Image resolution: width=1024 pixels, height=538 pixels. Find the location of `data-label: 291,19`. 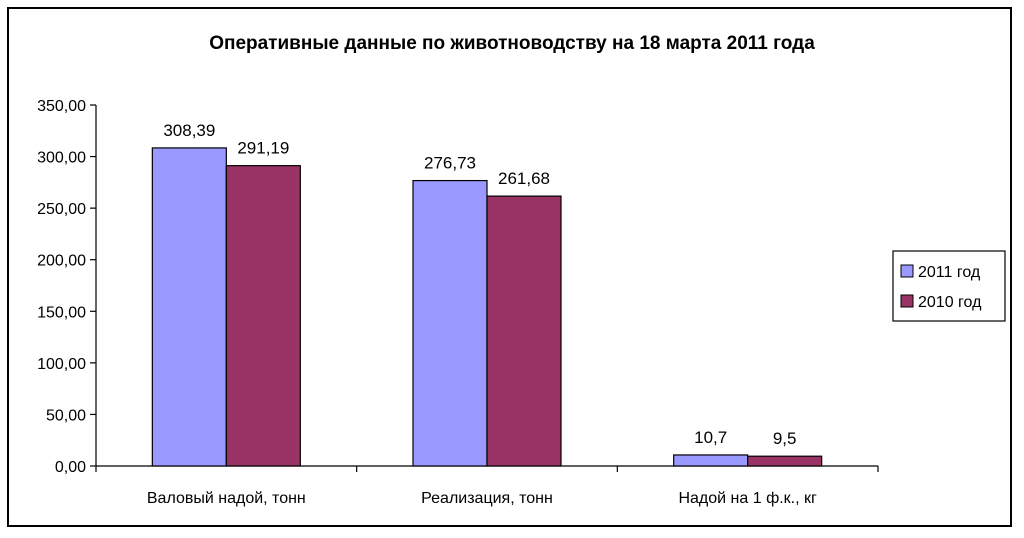

data-label: 291,19 is located at coordinates (263, 148).